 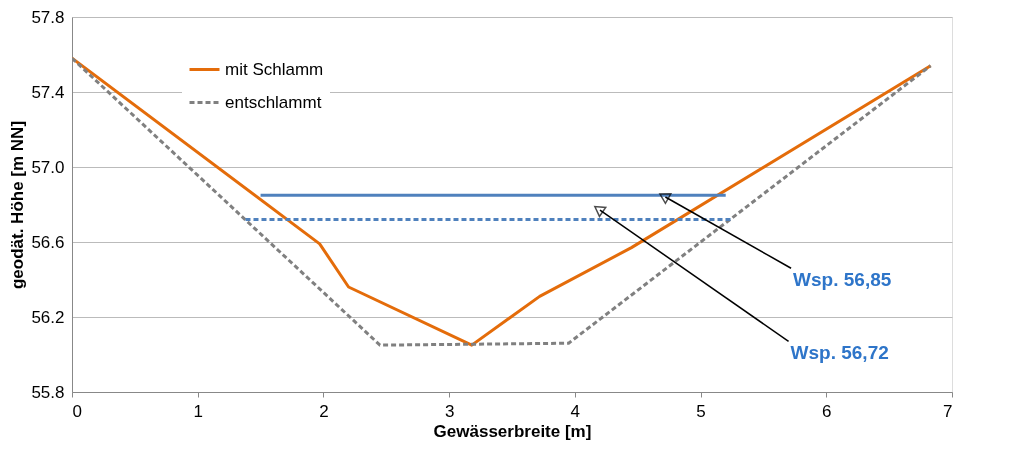 I want to click on y-tick-label: 57.4, so click(x=48, y=92).